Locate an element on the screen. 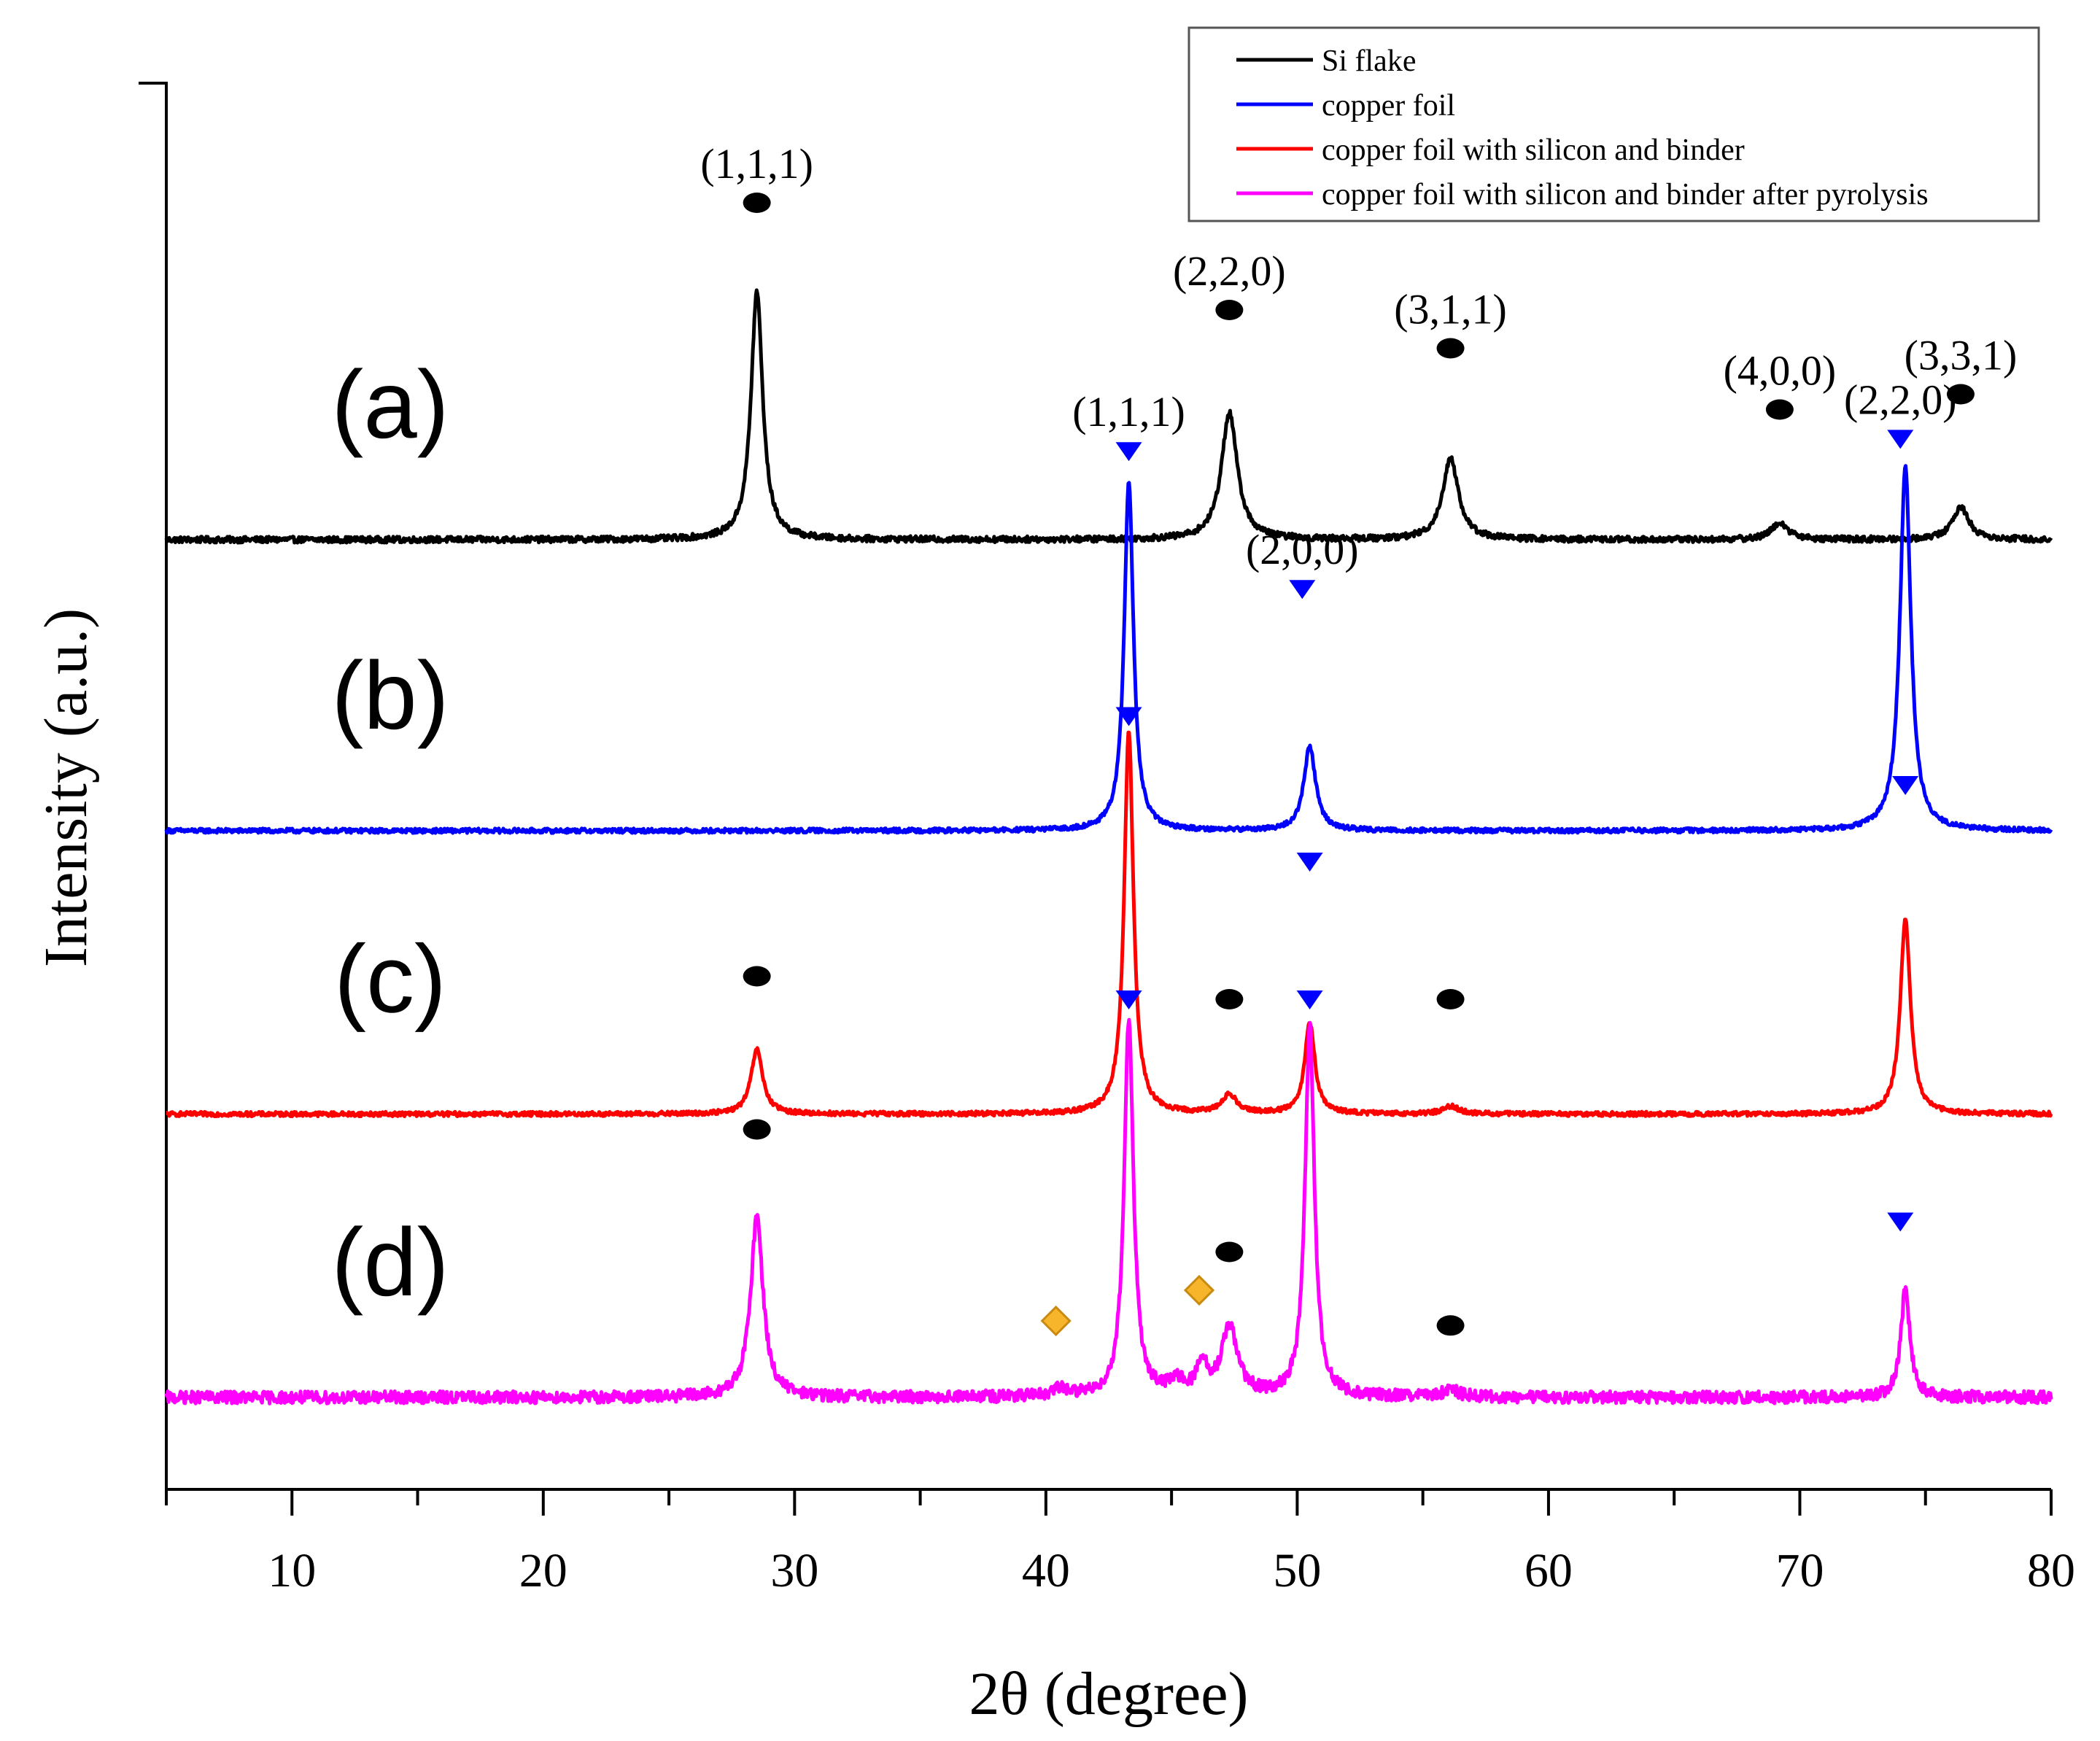 The image size is (2100, 1741). x-tick-label-20: 20 is located at coordinates (543, 1570).